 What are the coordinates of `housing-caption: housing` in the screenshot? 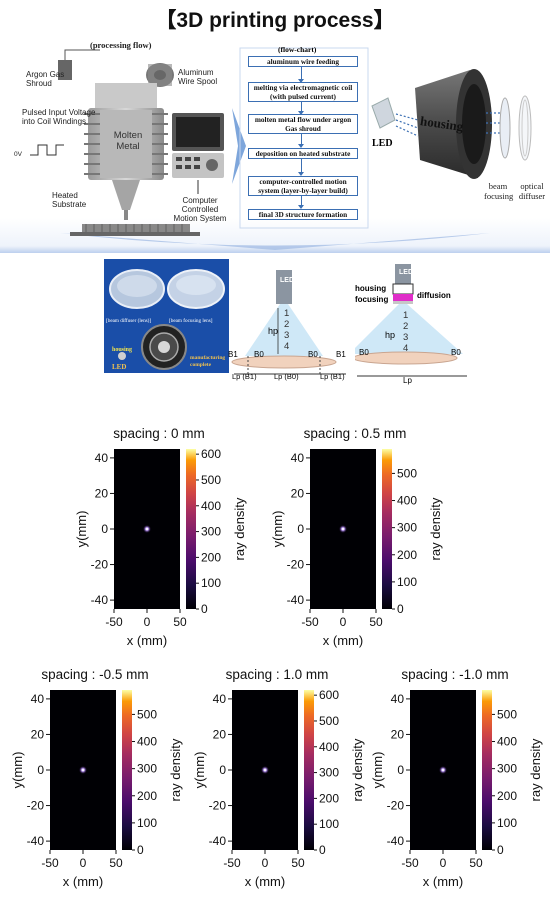 It's located at (122, 350).